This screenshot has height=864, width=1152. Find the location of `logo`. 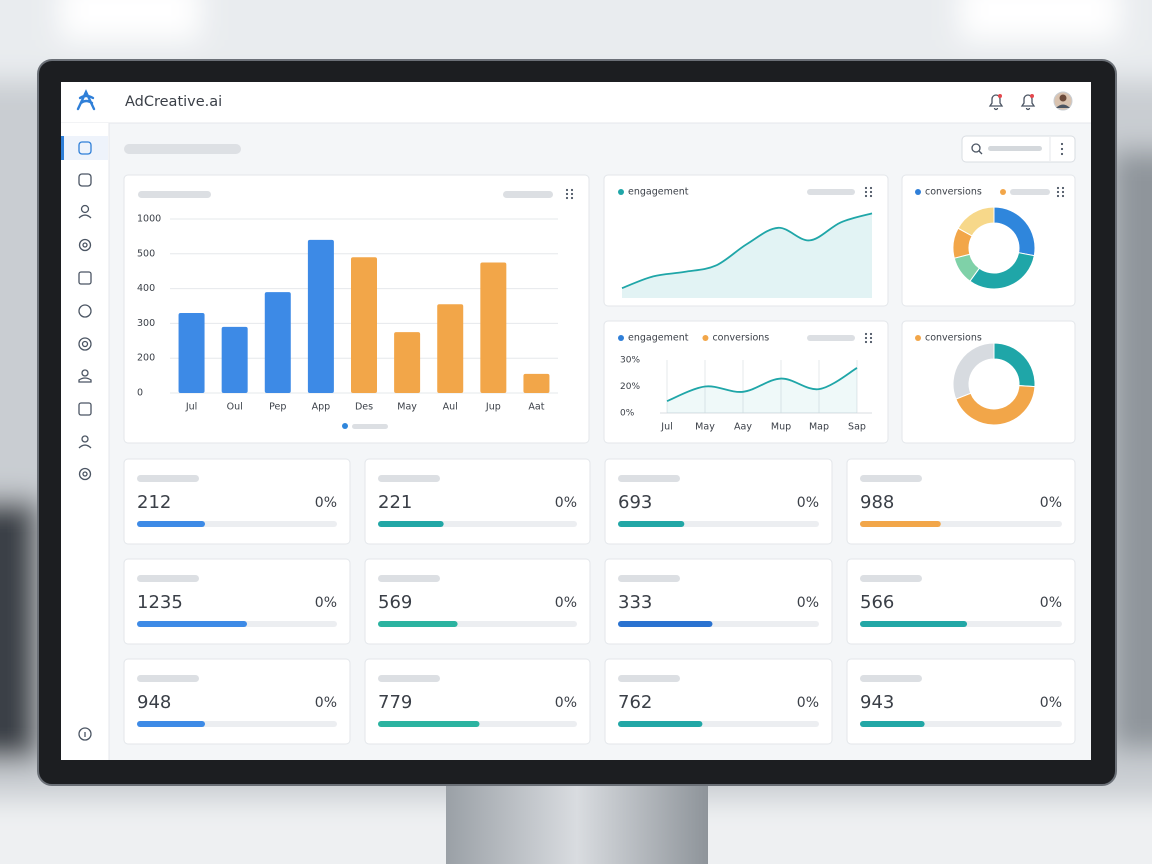

logo is located at coordinates (86, 100).